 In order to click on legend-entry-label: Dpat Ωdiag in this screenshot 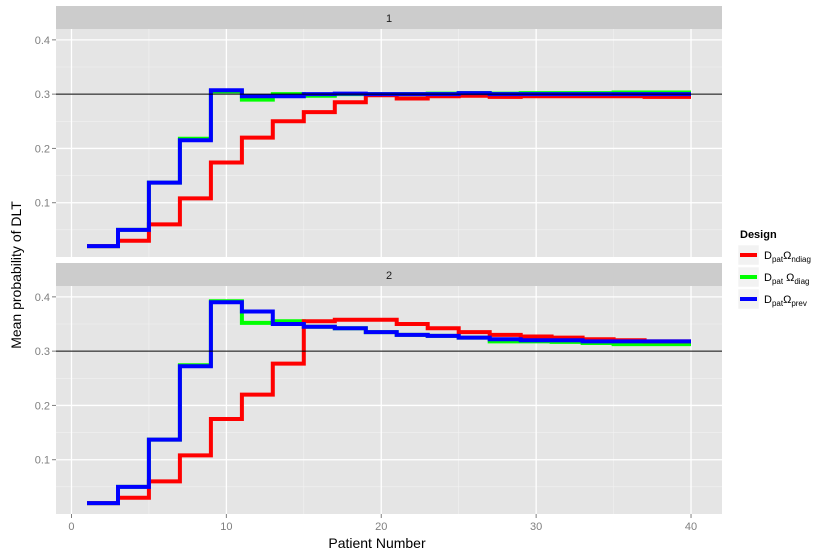, I will do `click(786, 279)`.